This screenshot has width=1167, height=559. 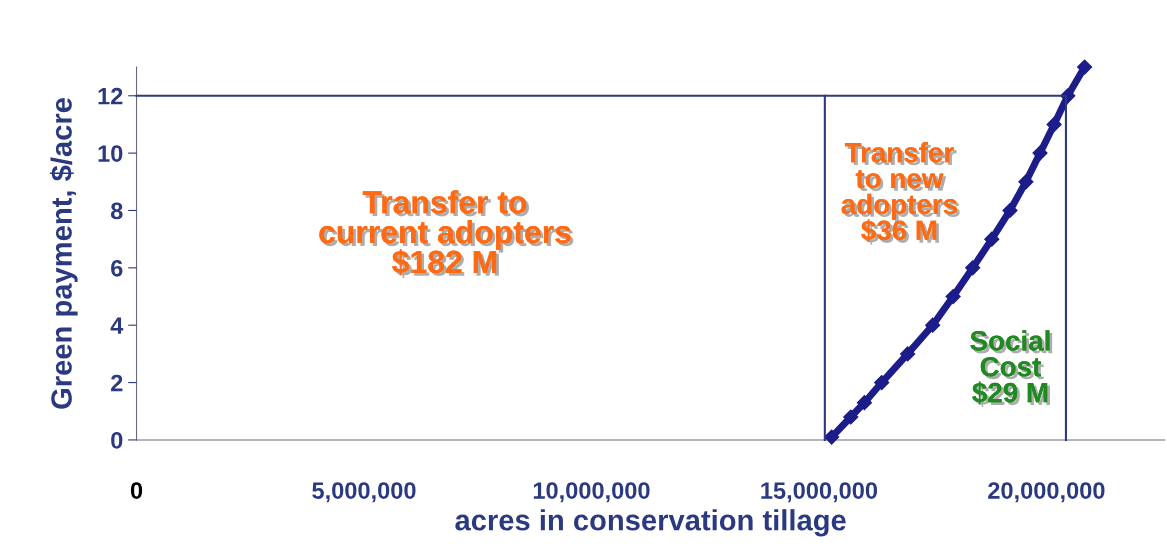 I want to click on x-tick-label: 5,000,000, so click(x=364, y=492).